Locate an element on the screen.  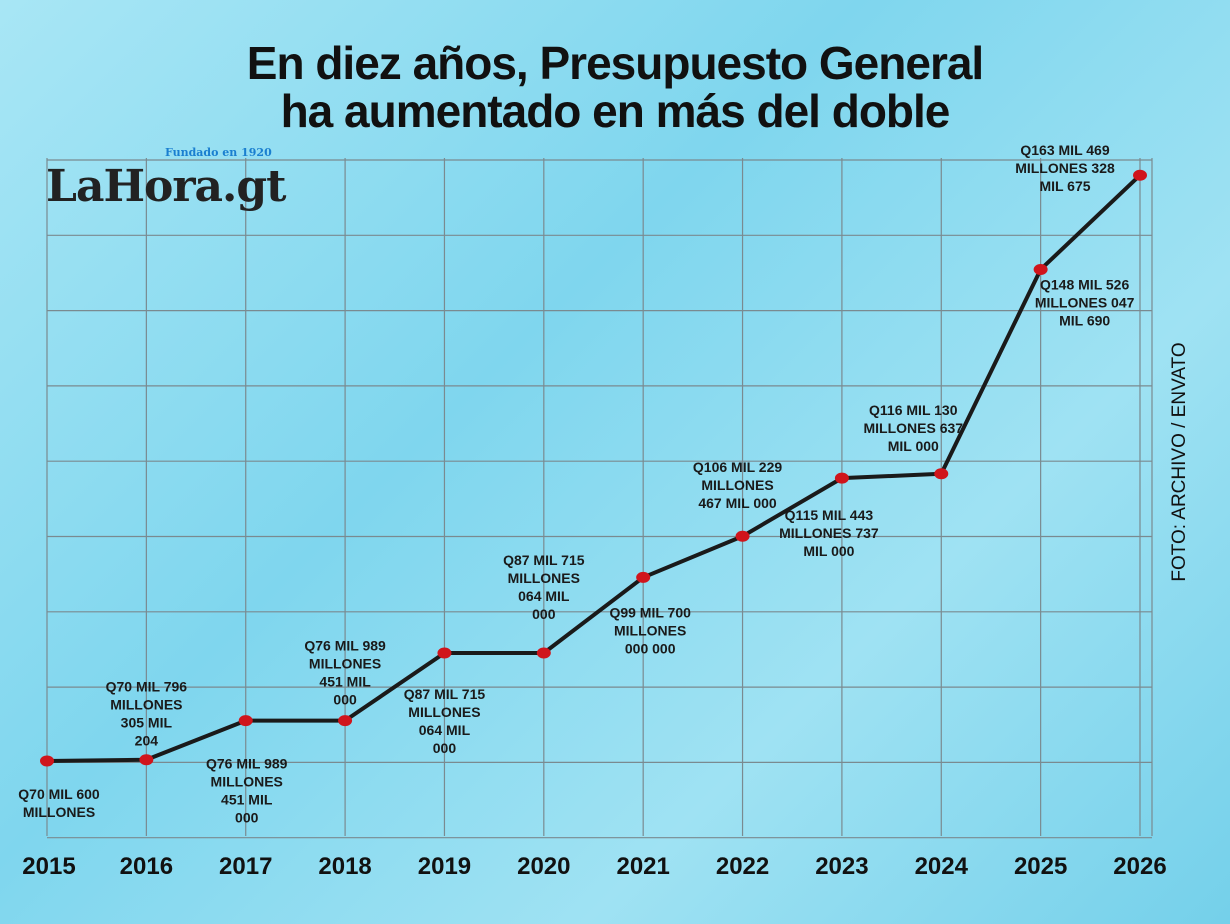
x-tick-label: 2018 is located at coordinates (344, 866).